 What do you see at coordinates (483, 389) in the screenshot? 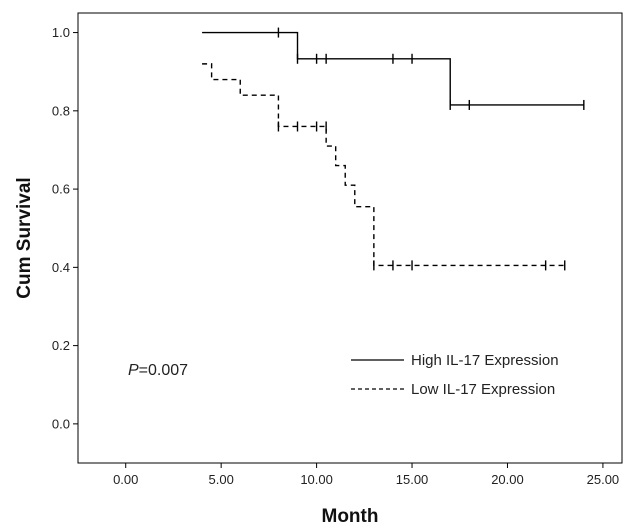
I see `legend-label-low: Low IL-17 Expression` at bounding box center [483, 389].